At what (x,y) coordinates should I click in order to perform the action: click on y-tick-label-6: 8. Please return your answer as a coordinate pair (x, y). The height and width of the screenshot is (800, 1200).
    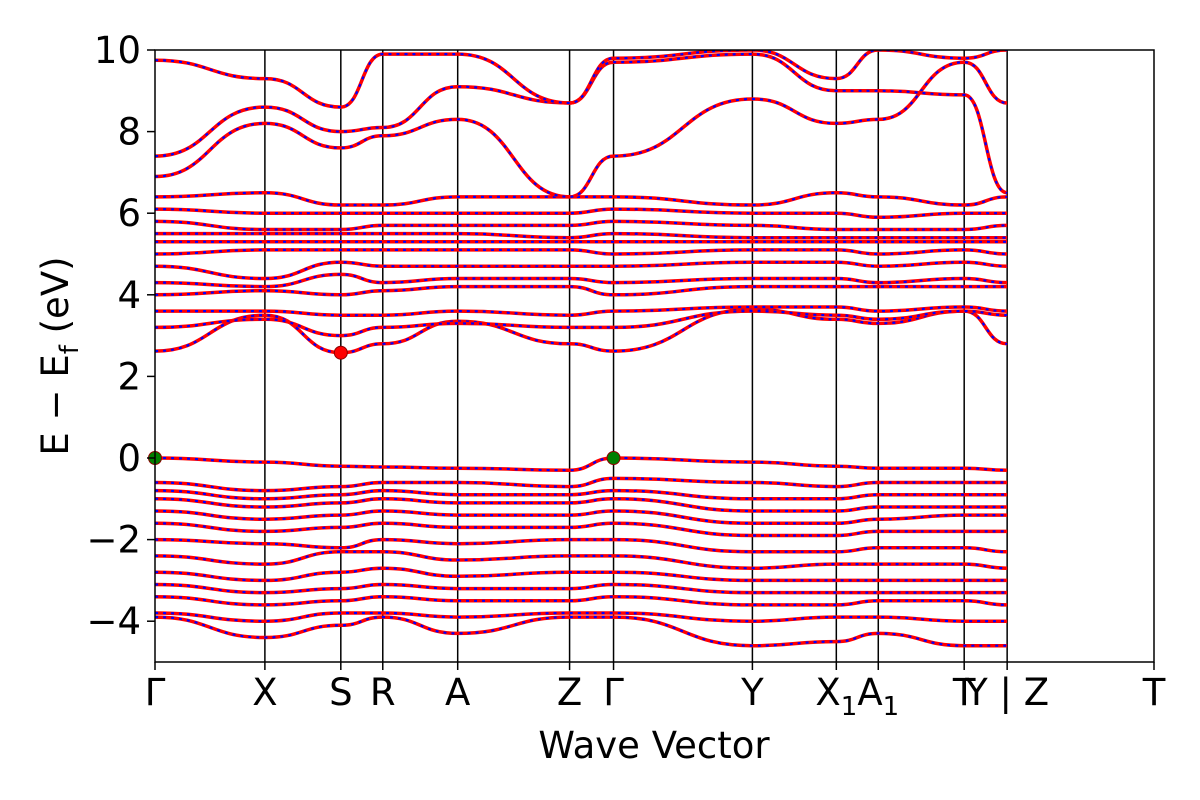
    Looking at the image, I should click on (129, 132).